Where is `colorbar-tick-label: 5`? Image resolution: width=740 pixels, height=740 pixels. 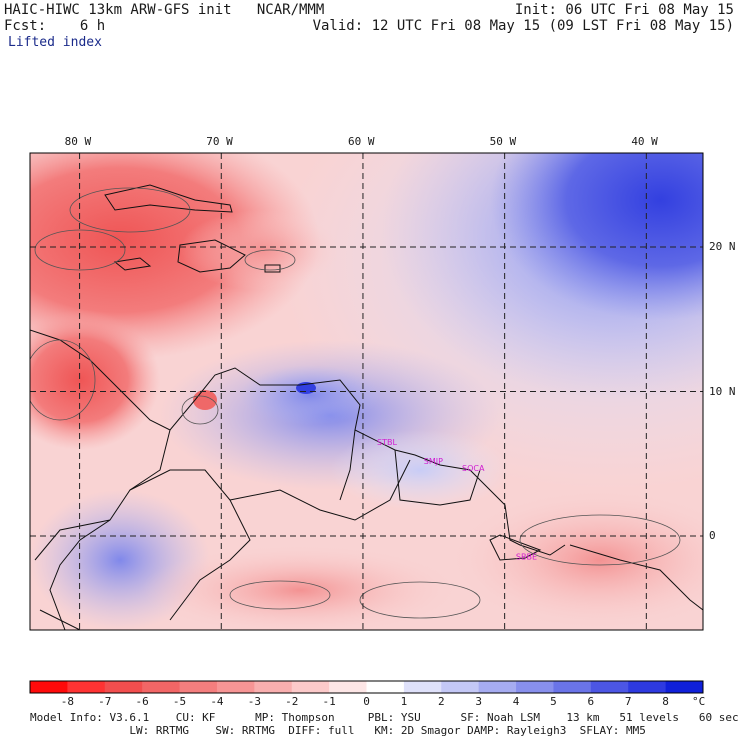
colorbar-tick-label: 5 is located at coordinates (553, 701).